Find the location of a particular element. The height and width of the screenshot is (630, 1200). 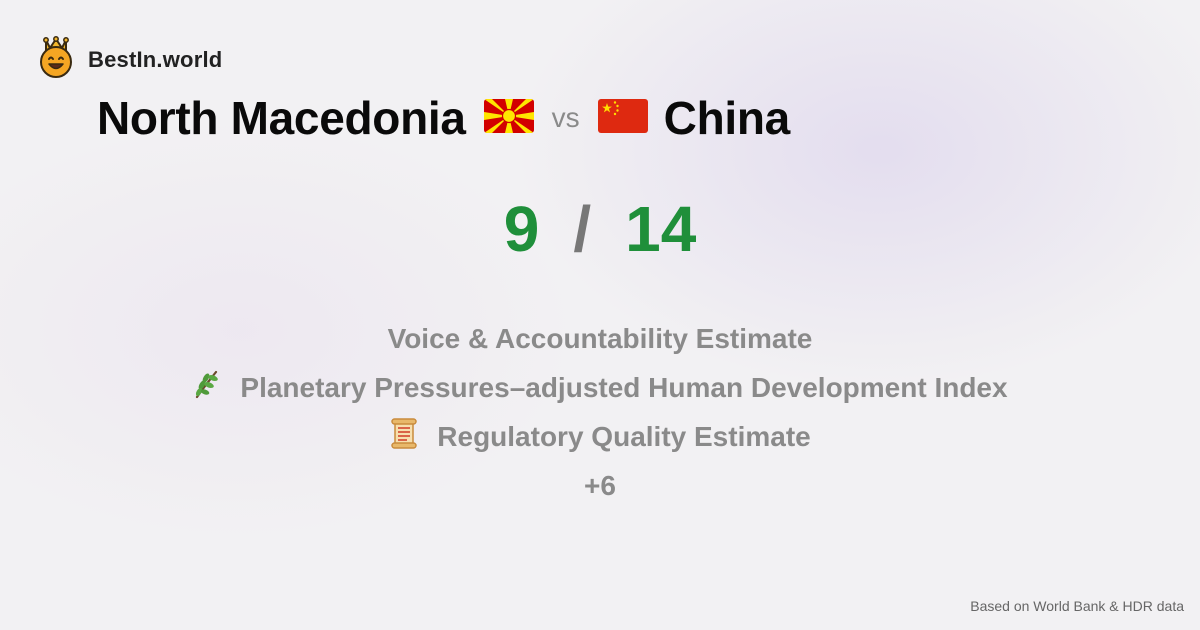

north-macedonia-flag-icon is located at coordinates (508, 118).